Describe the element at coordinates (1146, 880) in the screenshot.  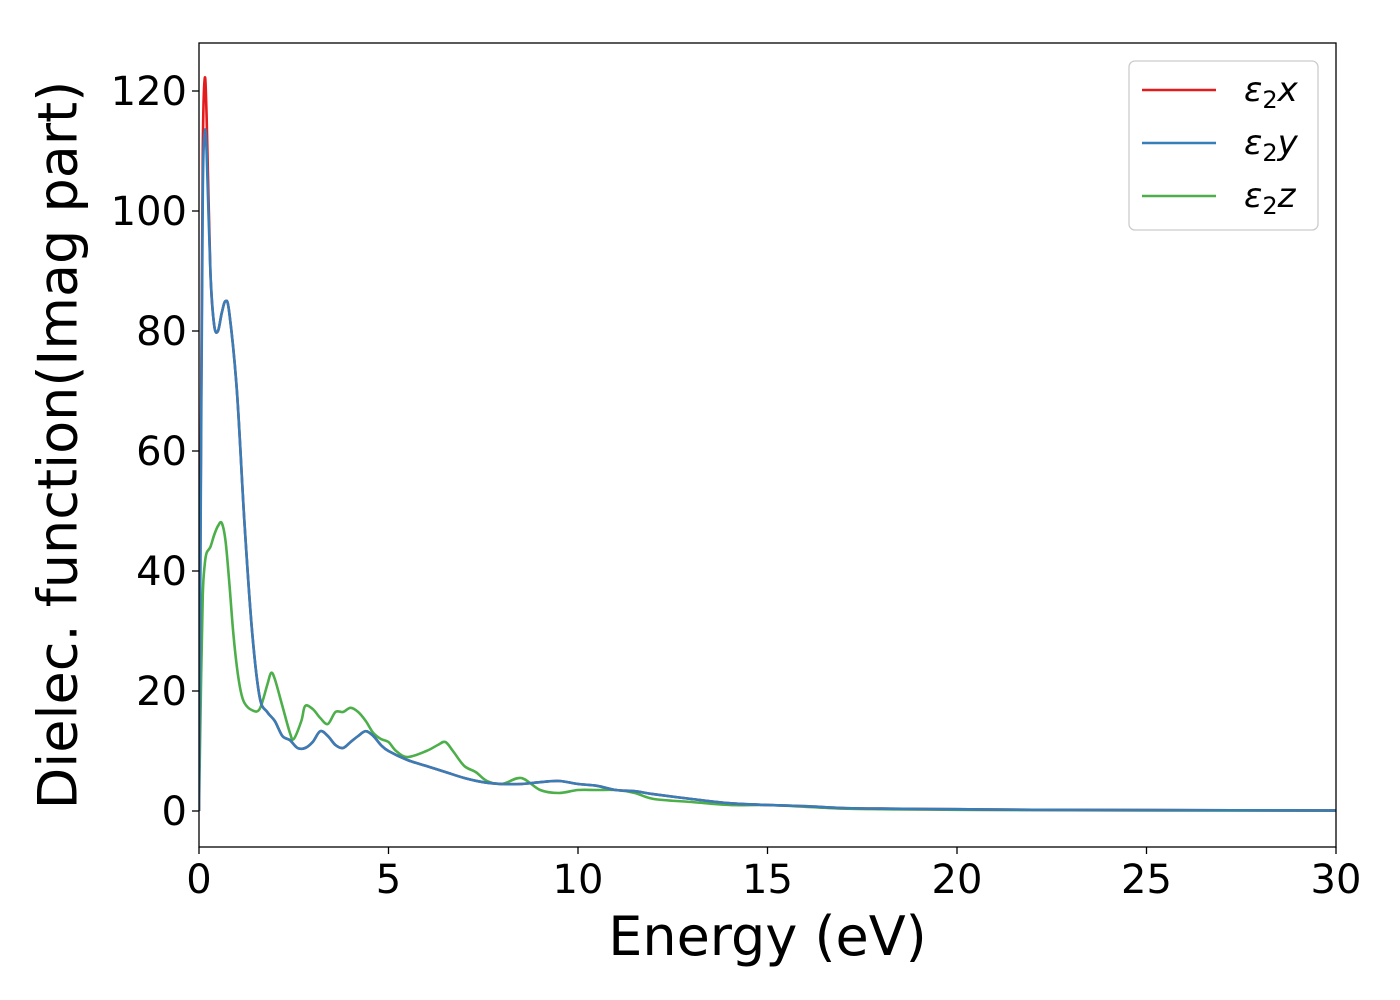
I see `x-tick-label: 25` at that location.